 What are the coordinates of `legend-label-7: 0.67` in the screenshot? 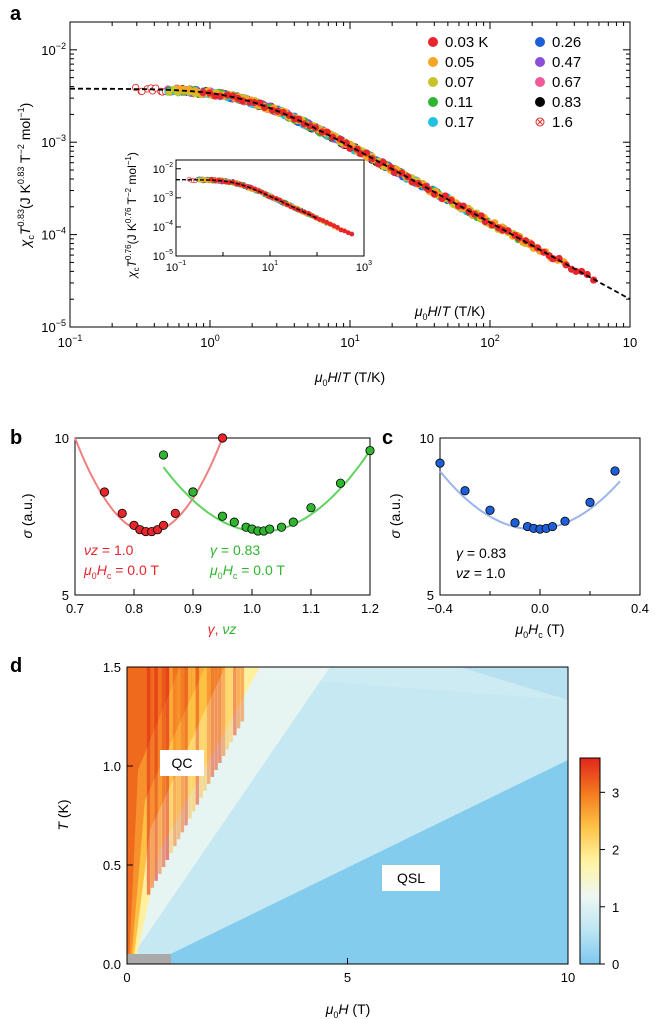 It's located at (566, 82).